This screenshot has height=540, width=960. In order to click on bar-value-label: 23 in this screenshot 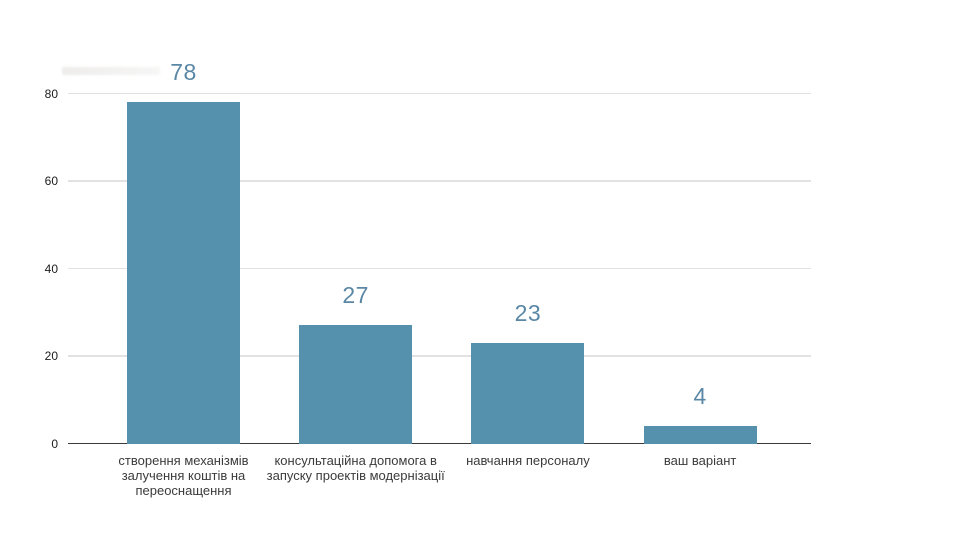, I will do `click(528, 312)`.